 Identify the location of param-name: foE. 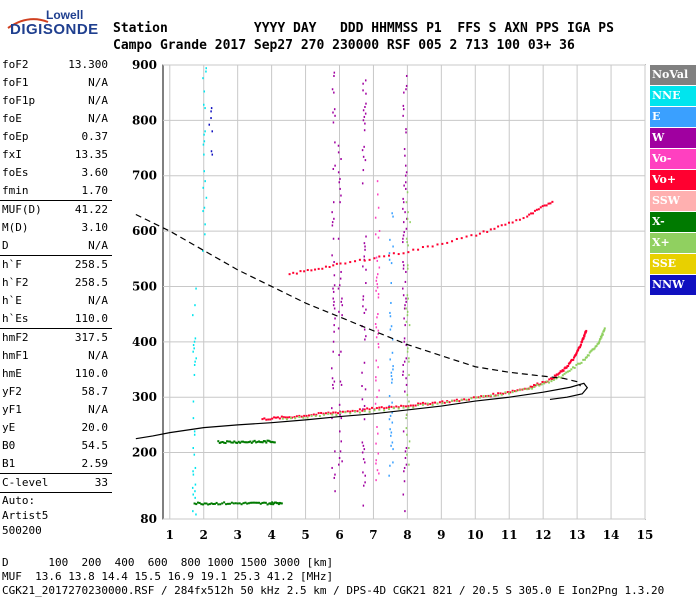
(12, 118).